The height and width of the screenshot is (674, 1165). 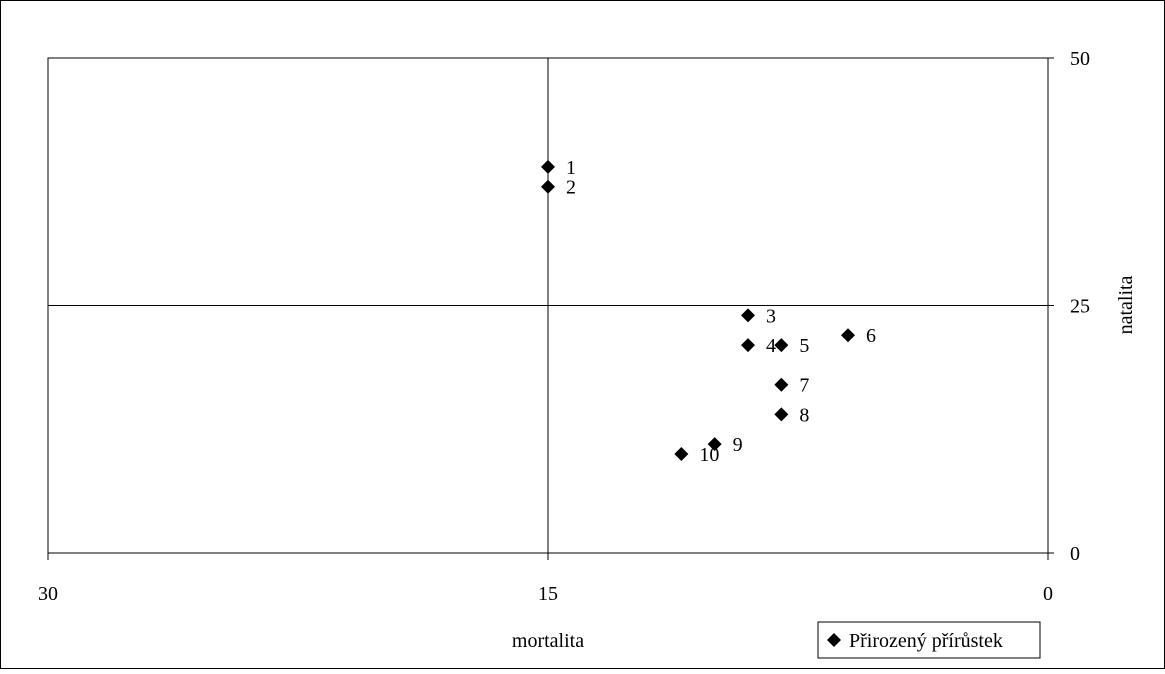 I want to click on x-tick-label: 15, so click(x=548, y=594).